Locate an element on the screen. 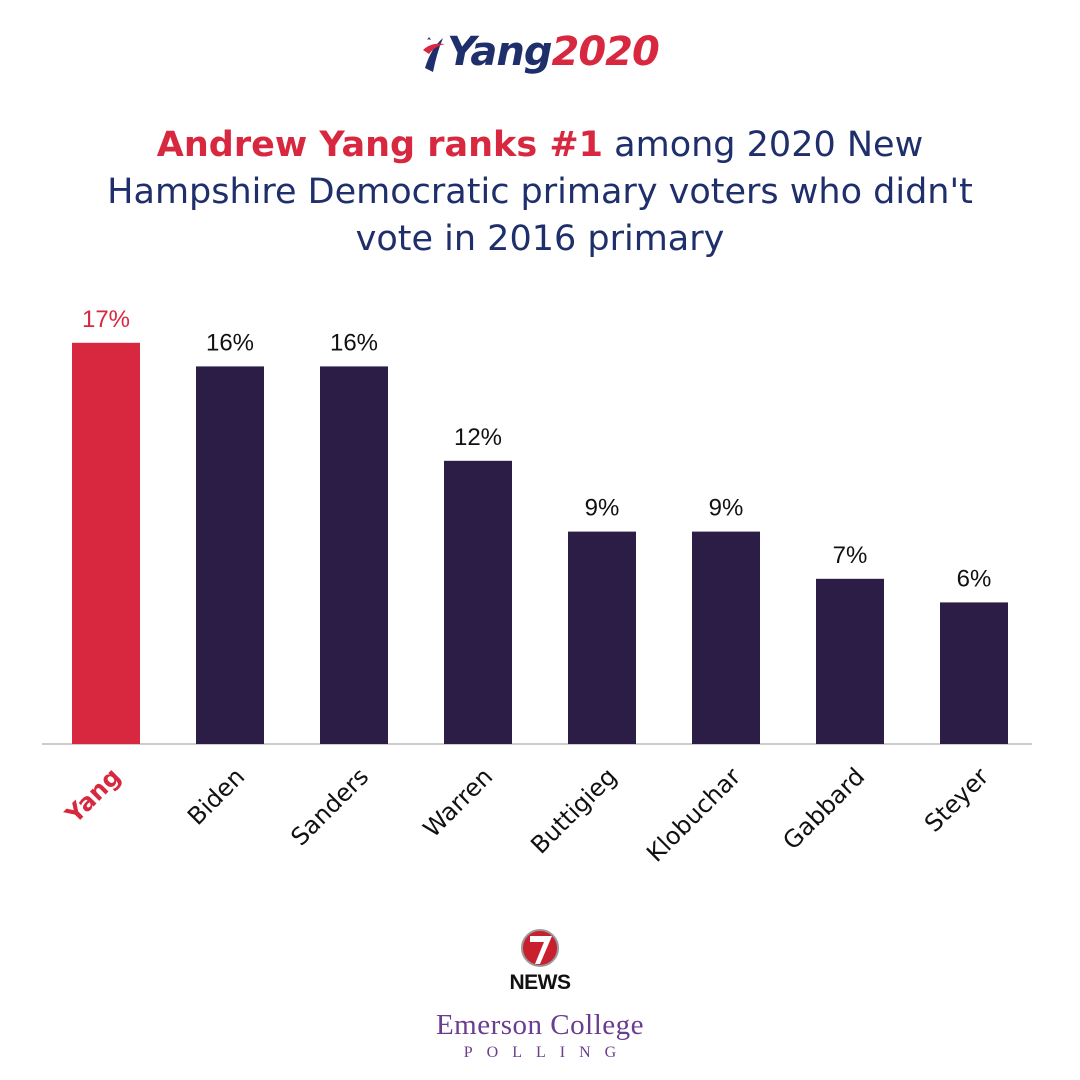  bar-biden is located at coordinates (230, 555).